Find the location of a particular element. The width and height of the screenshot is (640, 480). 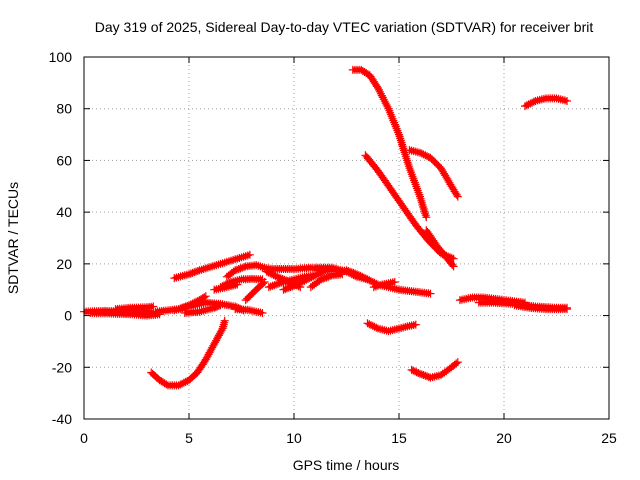

y-tick-label: 60 is located at coordinates (64, 160).